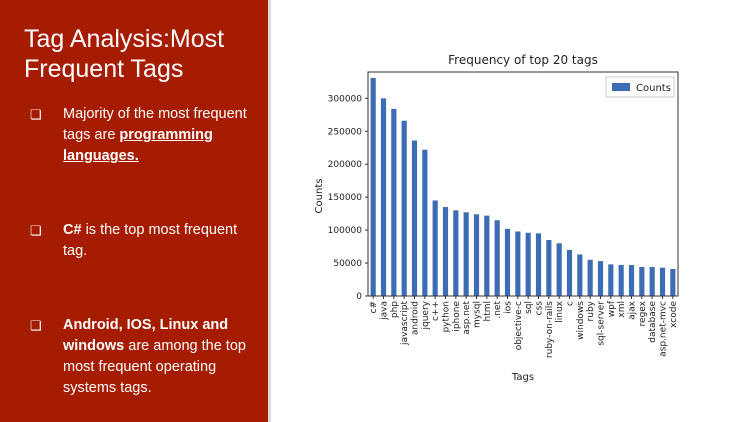 This screenshot has width=750, height=422. Describe the element at coordinates (436, 311) in the screenshot. I see `x-tick-label: c++` at that location.